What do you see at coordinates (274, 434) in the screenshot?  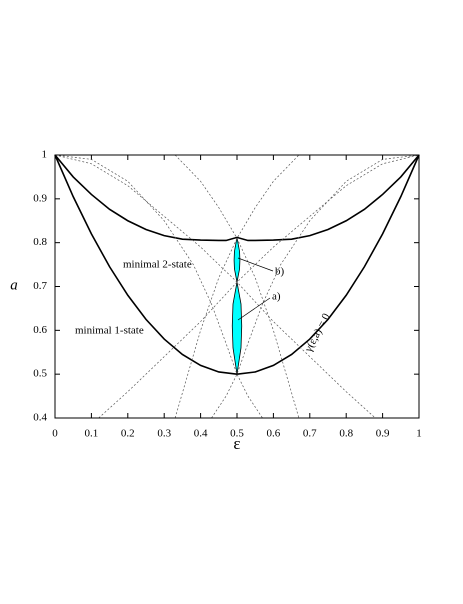 I see `x-tick-label: 0.6` at bounding box center [274, 434].